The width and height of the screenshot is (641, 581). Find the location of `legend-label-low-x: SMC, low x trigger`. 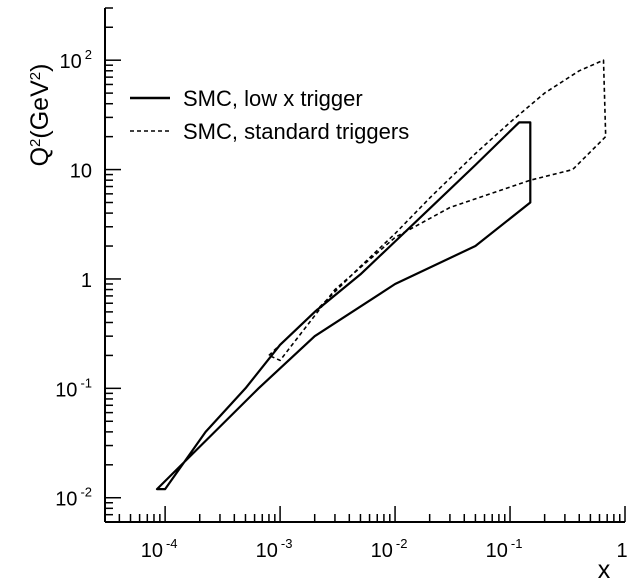

legend-label-low-x: SMC, low x trigger is located at coordinates (273, 98).